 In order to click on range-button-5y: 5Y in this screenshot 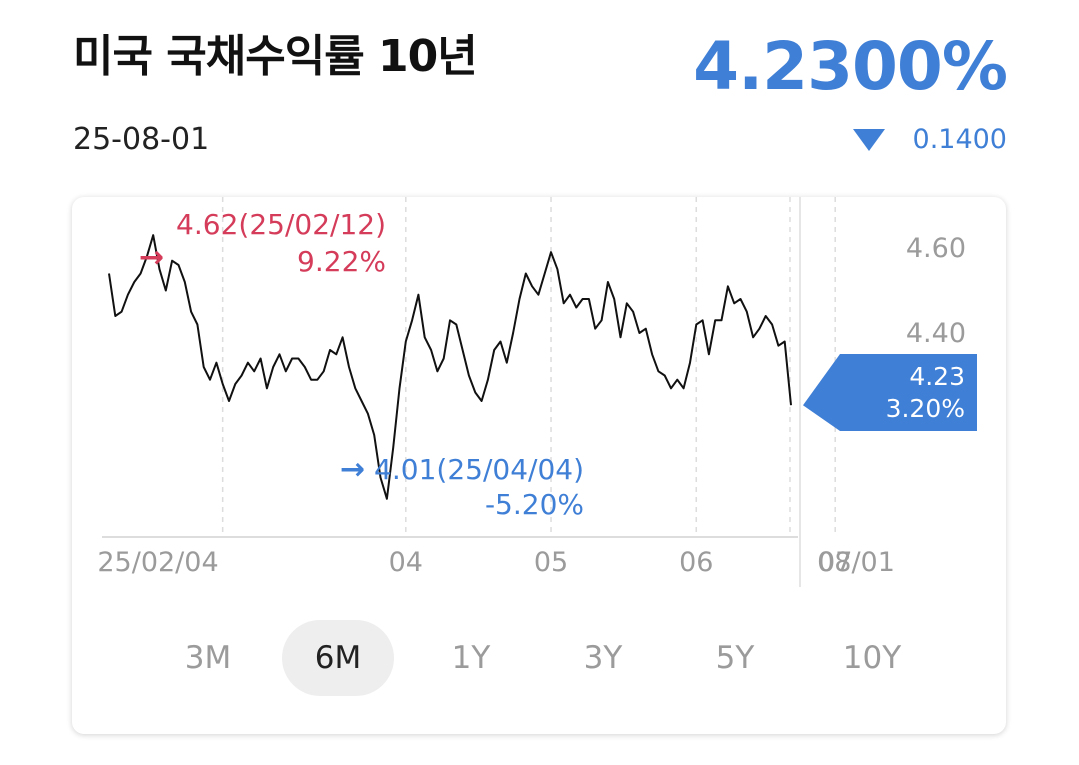, I will do `click(735, 658)`.